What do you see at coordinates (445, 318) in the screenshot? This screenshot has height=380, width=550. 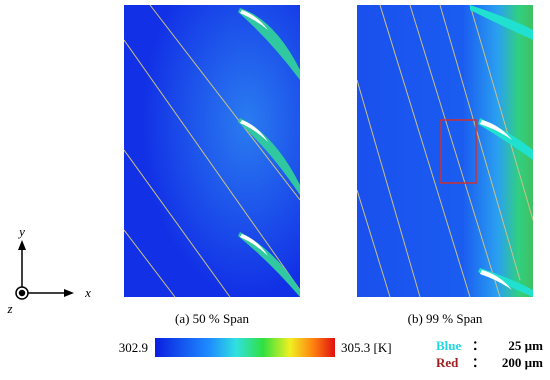 I see `panel-caption: (b) 99 % Span` at bounding box center [445, 318].